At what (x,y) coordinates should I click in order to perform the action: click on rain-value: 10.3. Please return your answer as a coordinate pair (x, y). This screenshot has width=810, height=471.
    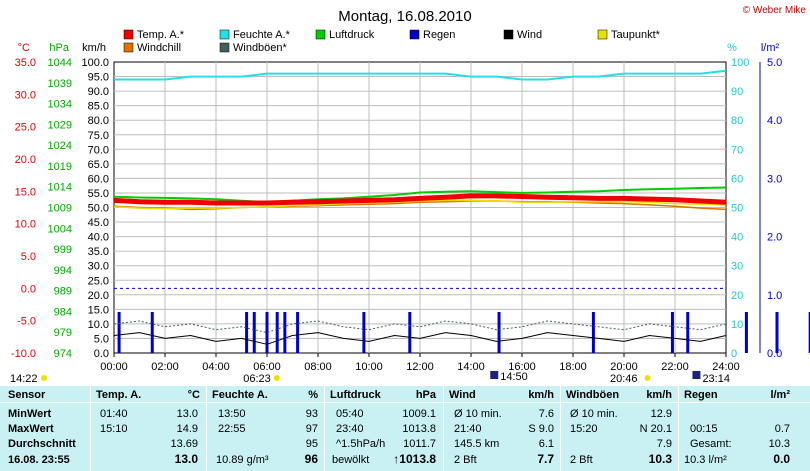
    Looking at the image, I should click on (779, 444).